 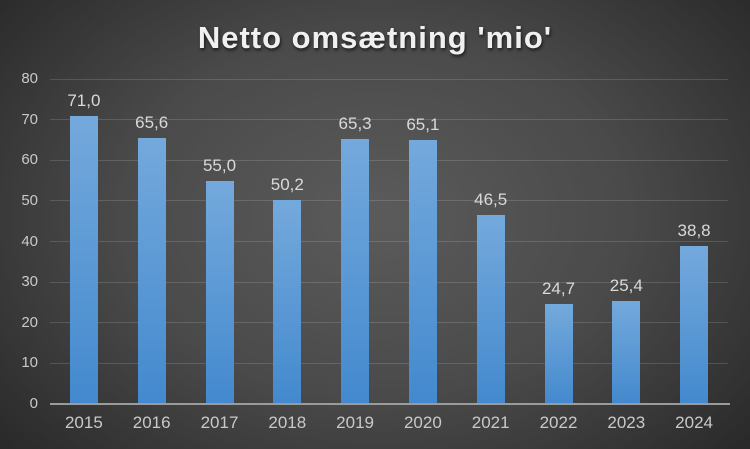 I want to click on bar-2016, so click(x=151, y=271).